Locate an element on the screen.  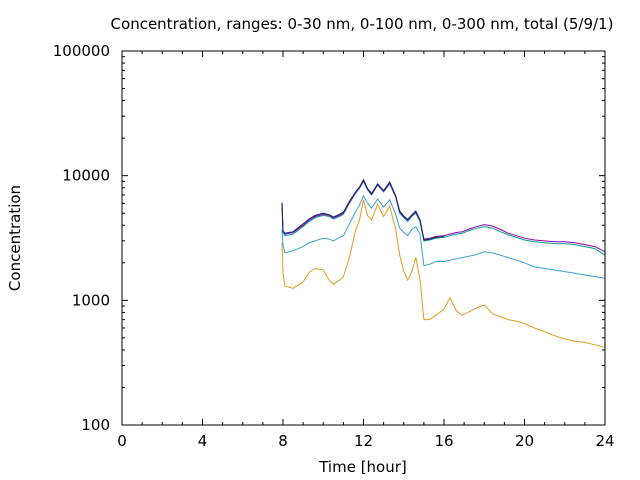
x-tick-label: 0 is located at coordinates (122, 441).